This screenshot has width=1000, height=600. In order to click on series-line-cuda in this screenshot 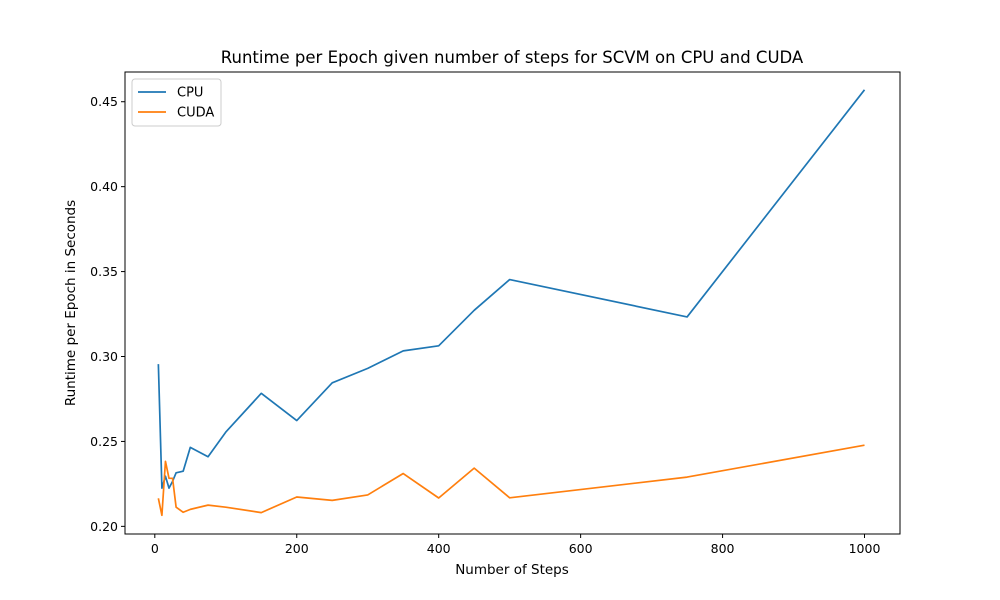, I will do `click(511, 480)`.